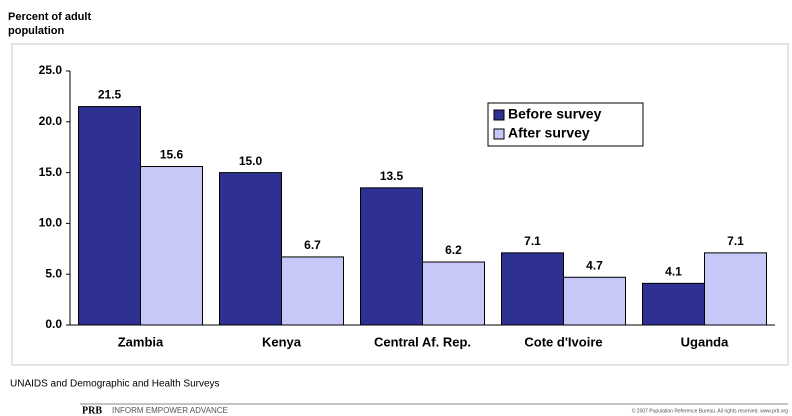  What do you see at coordinates (705, 341) in the screenshot?
I see `x-tick-label: Uganda` at bounding box center [705, 341].